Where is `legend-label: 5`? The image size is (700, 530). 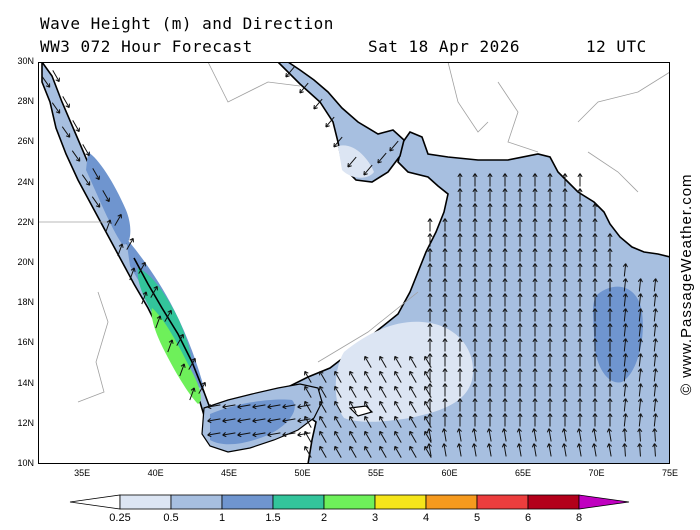
legend-label: 5 is located at coordinates (477, 518).